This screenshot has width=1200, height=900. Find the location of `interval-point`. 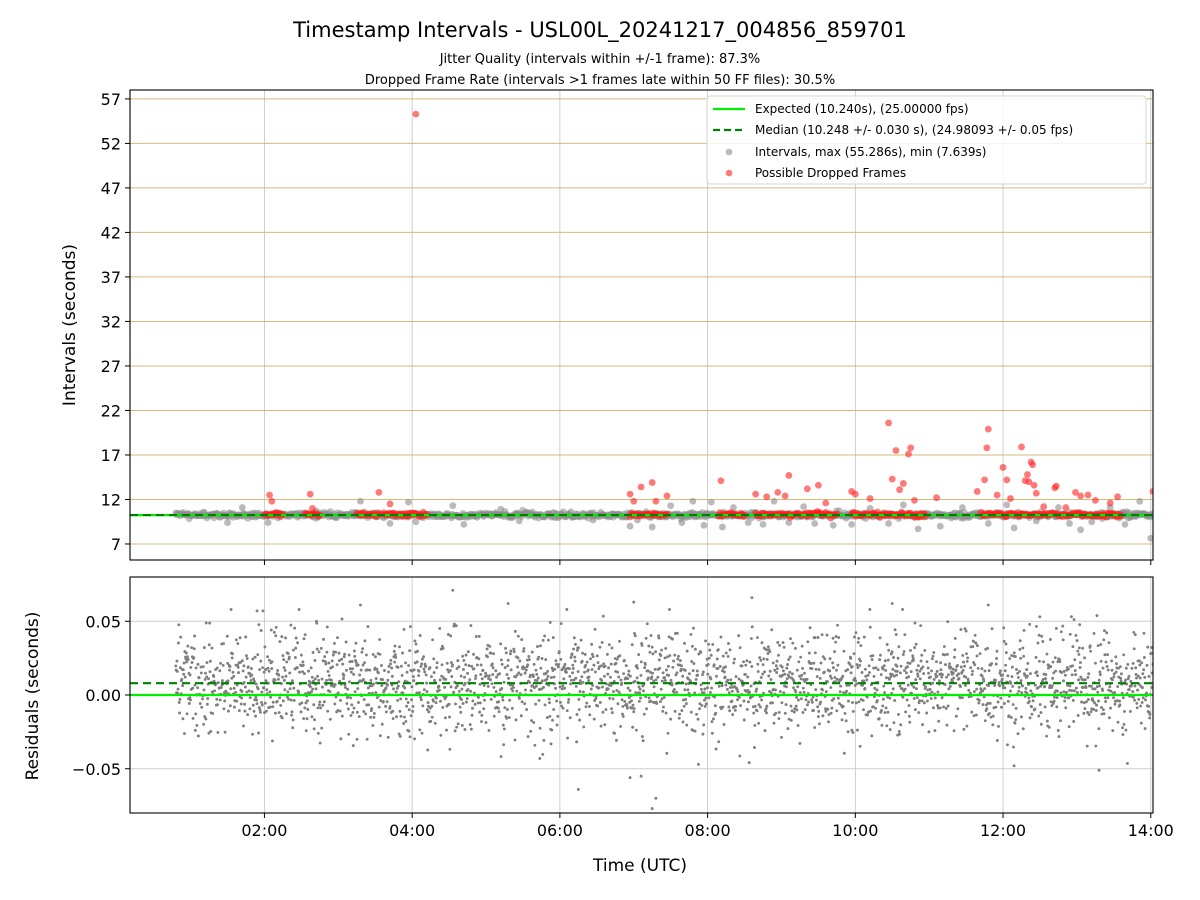

interval-point is located at coordinates (693, 501).